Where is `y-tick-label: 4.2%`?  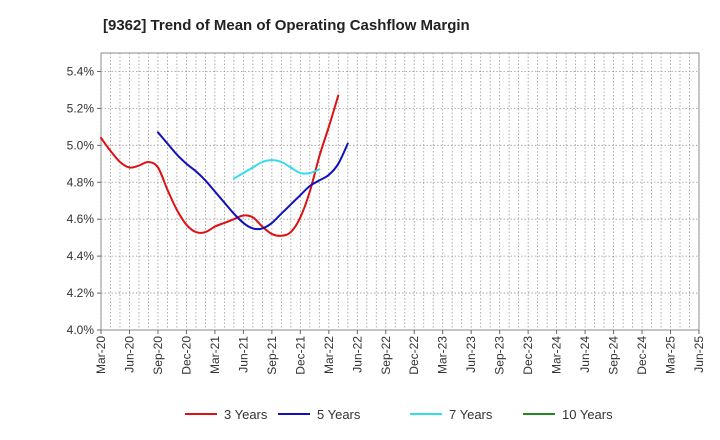
y-tick-label: 4.2% is located at coordinates (81, 293).